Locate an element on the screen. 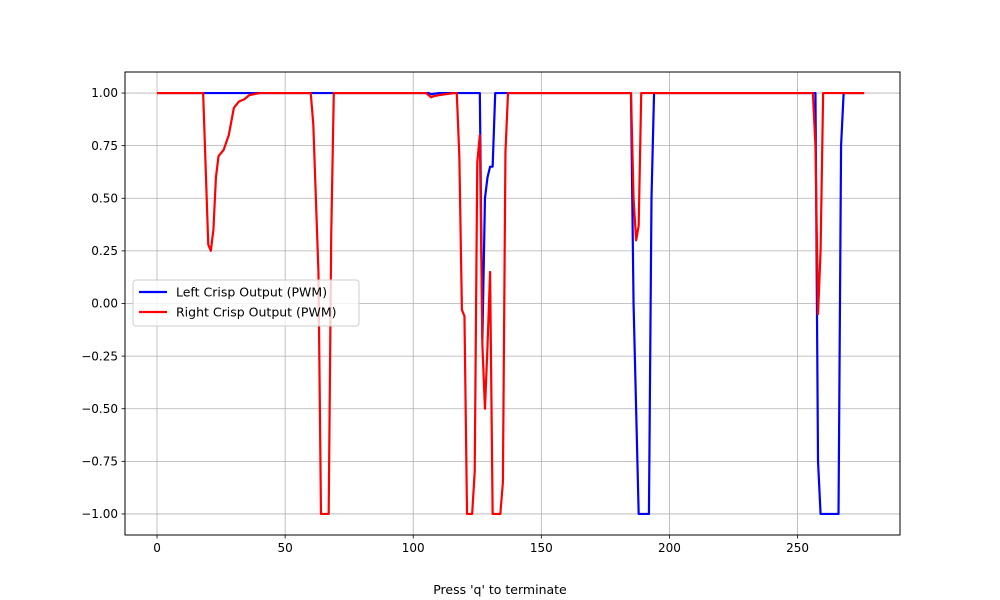  x-tick-label: 50 is located at coordinates (284, 548).